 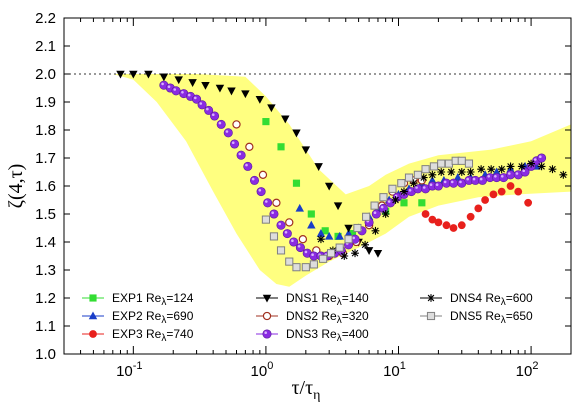 I want to click on legend-label: DNS5 Reλ=650, so click(x=491, y=317).